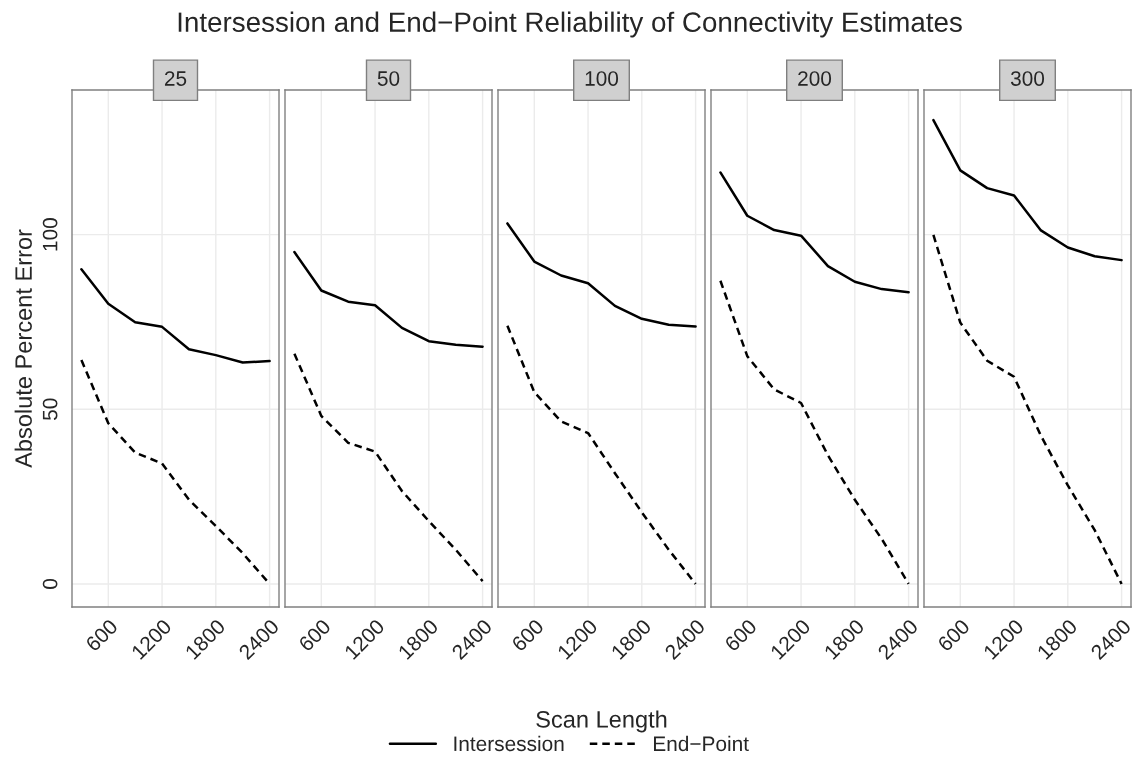  I want to click on y-tick-label: 100, so click(50, 234).